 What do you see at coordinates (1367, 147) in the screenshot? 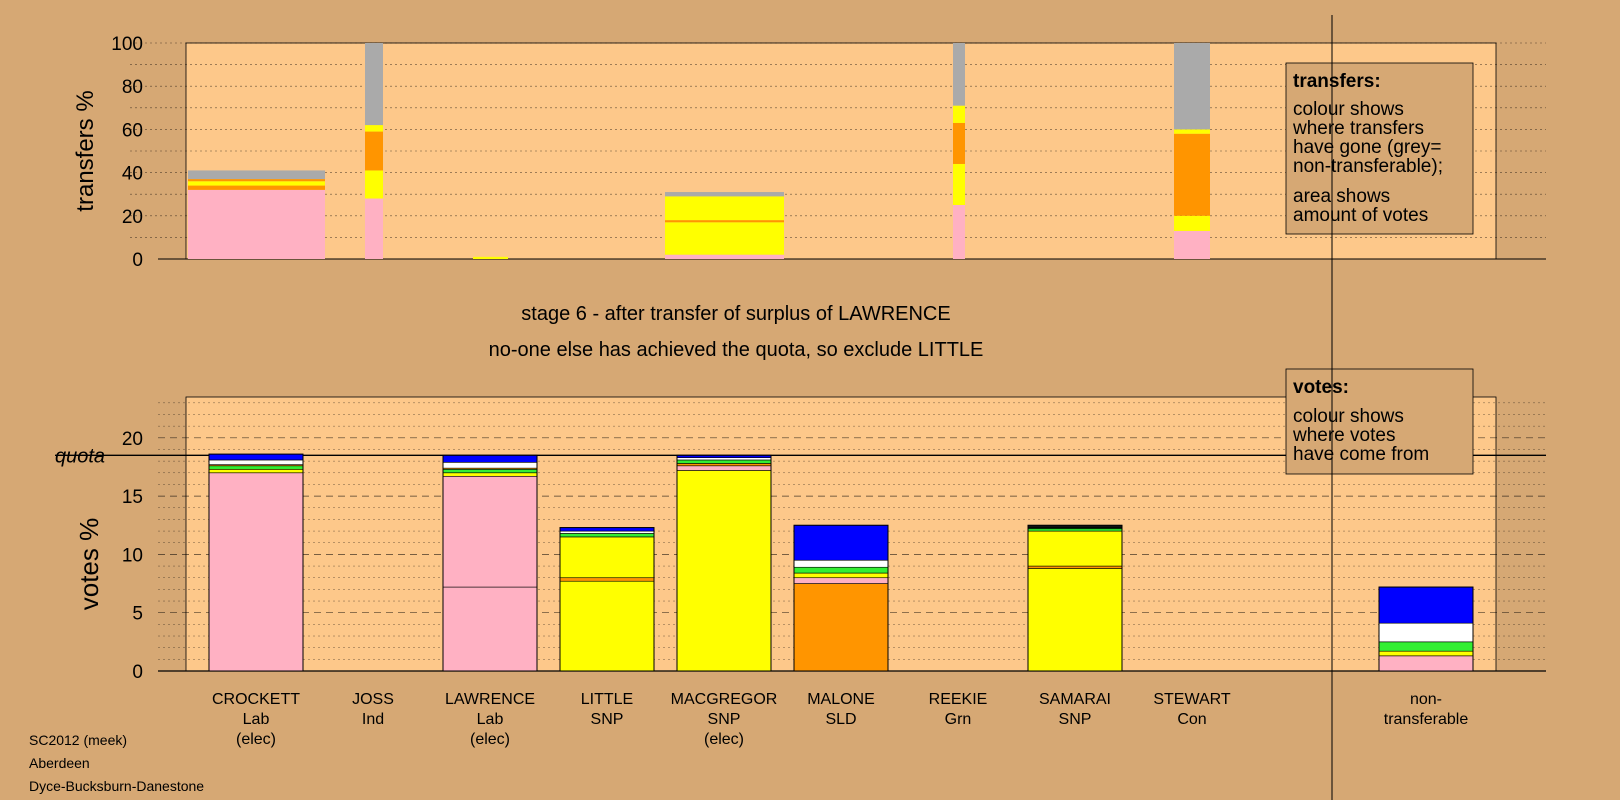
I see `transfers-legend-line: have gone (grey=` at bounding box center [1367, 147].